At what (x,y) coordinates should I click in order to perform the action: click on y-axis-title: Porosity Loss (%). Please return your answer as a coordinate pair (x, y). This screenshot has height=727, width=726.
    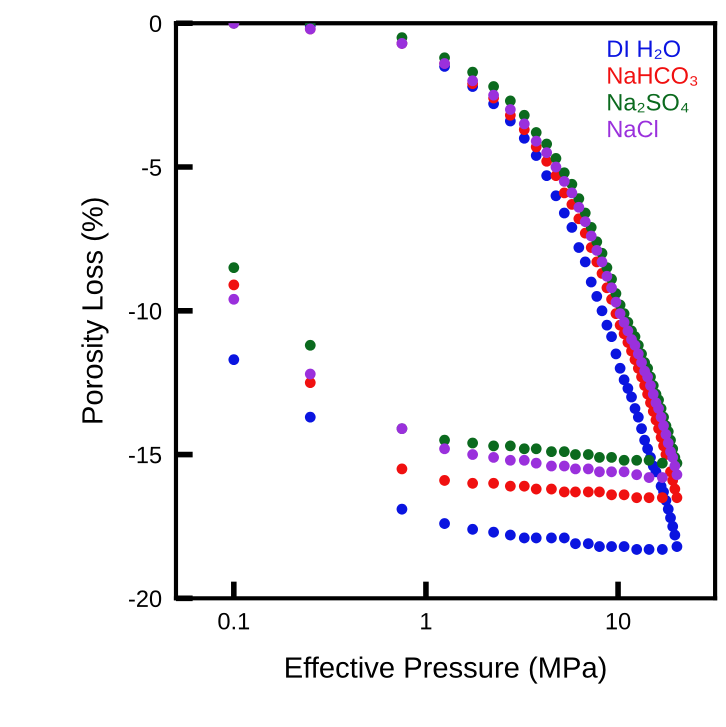
    Looking at the image, I should click on (95, 310).